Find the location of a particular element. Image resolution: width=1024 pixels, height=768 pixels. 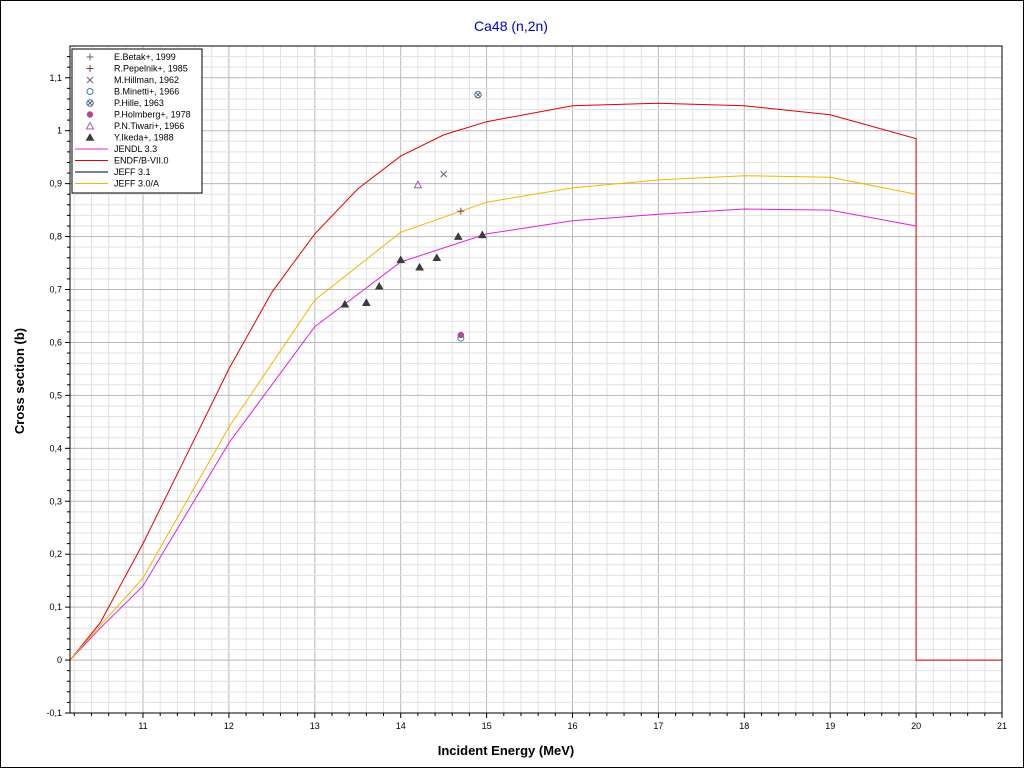

legend-entry: P.Holmberg+, 1978 is located at coordinates (152, 115).